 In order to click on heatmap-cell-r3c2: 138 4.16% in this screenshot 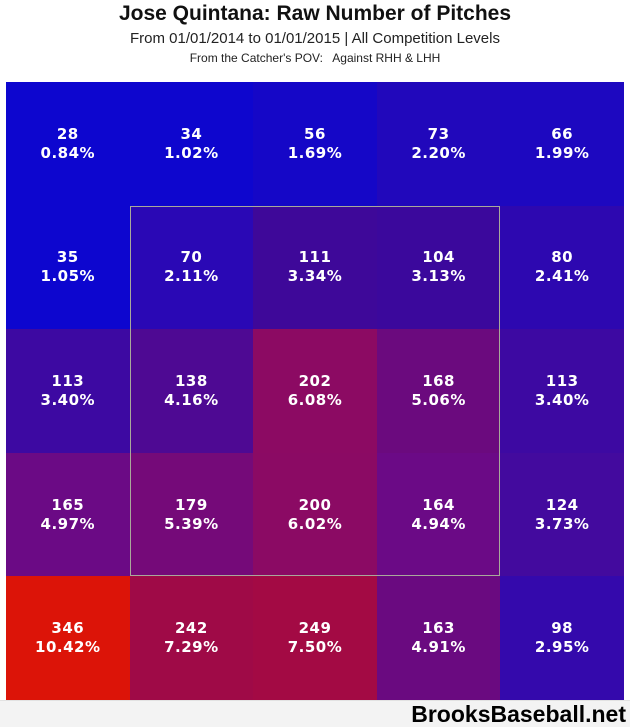, I will do `click(191, 391)`.